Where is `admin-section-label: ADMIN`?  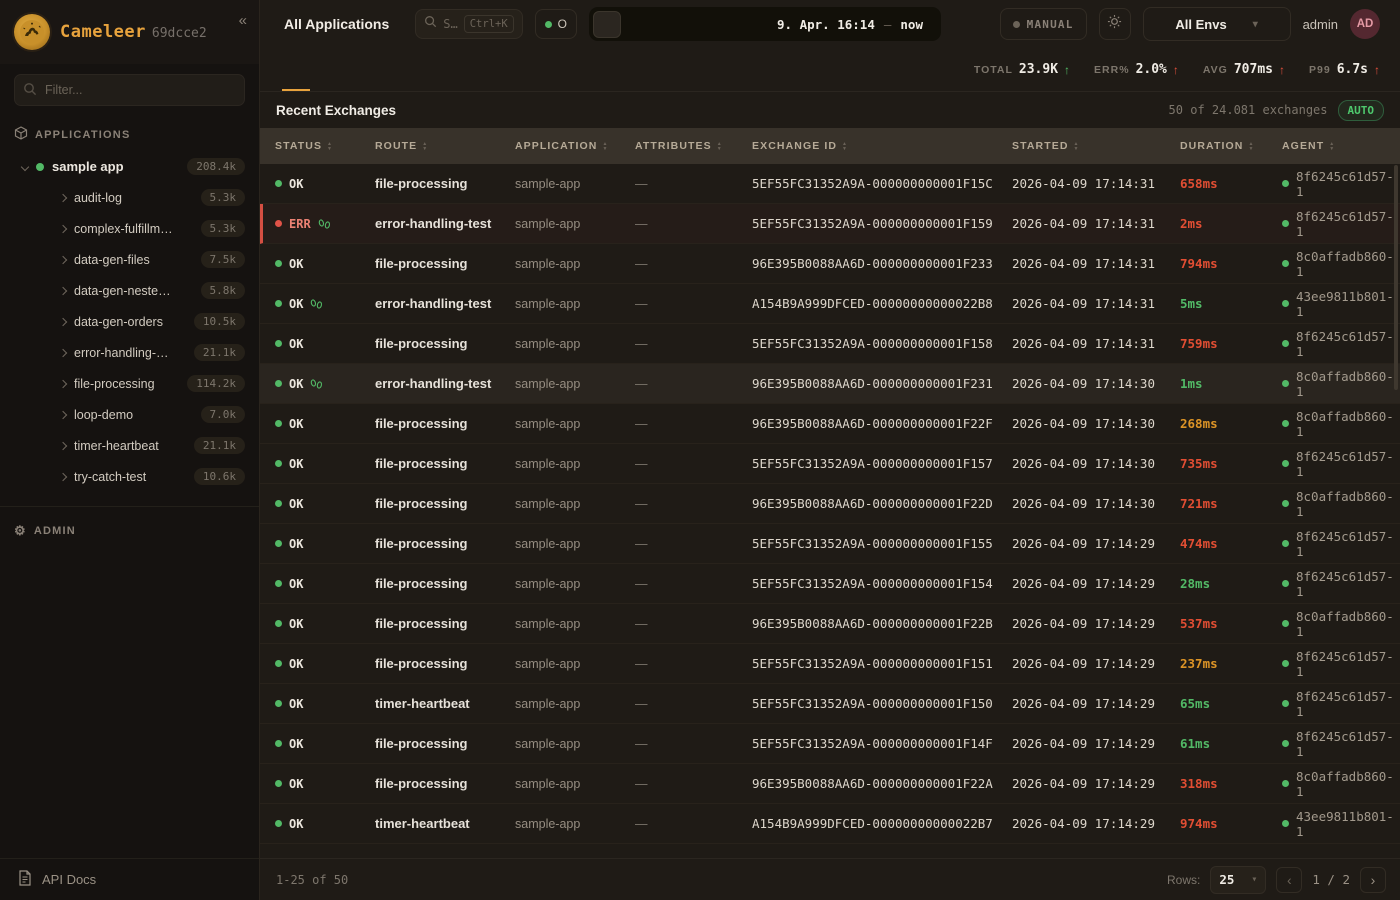
admin-section-label: ADMIN is located at coordinates (54, 531).